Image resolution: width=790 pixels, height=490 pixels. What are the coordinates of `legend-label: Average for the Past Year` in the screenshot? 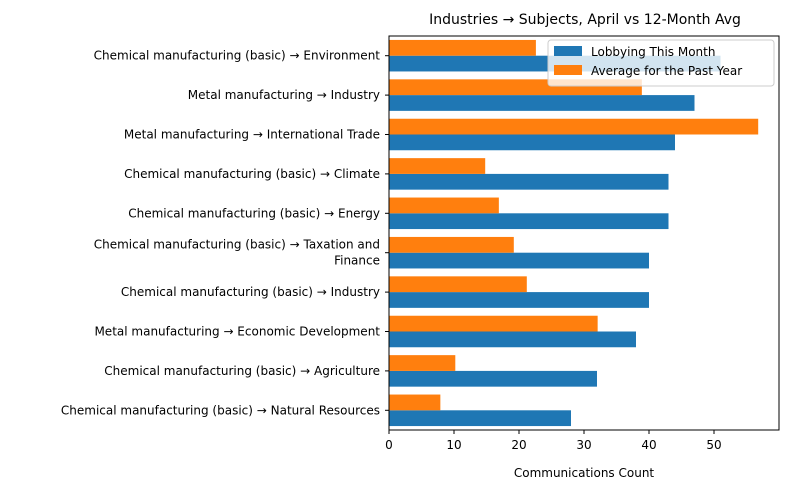 It's located at (666, 71).